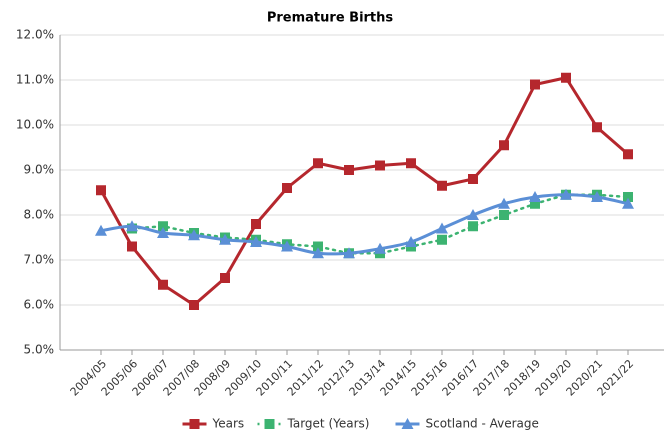 This screenshot has width=665, height=436. Describe the element at coordinates (35, 35) in the screenshot. I see `y-tick-label: 12.0%` at that location.